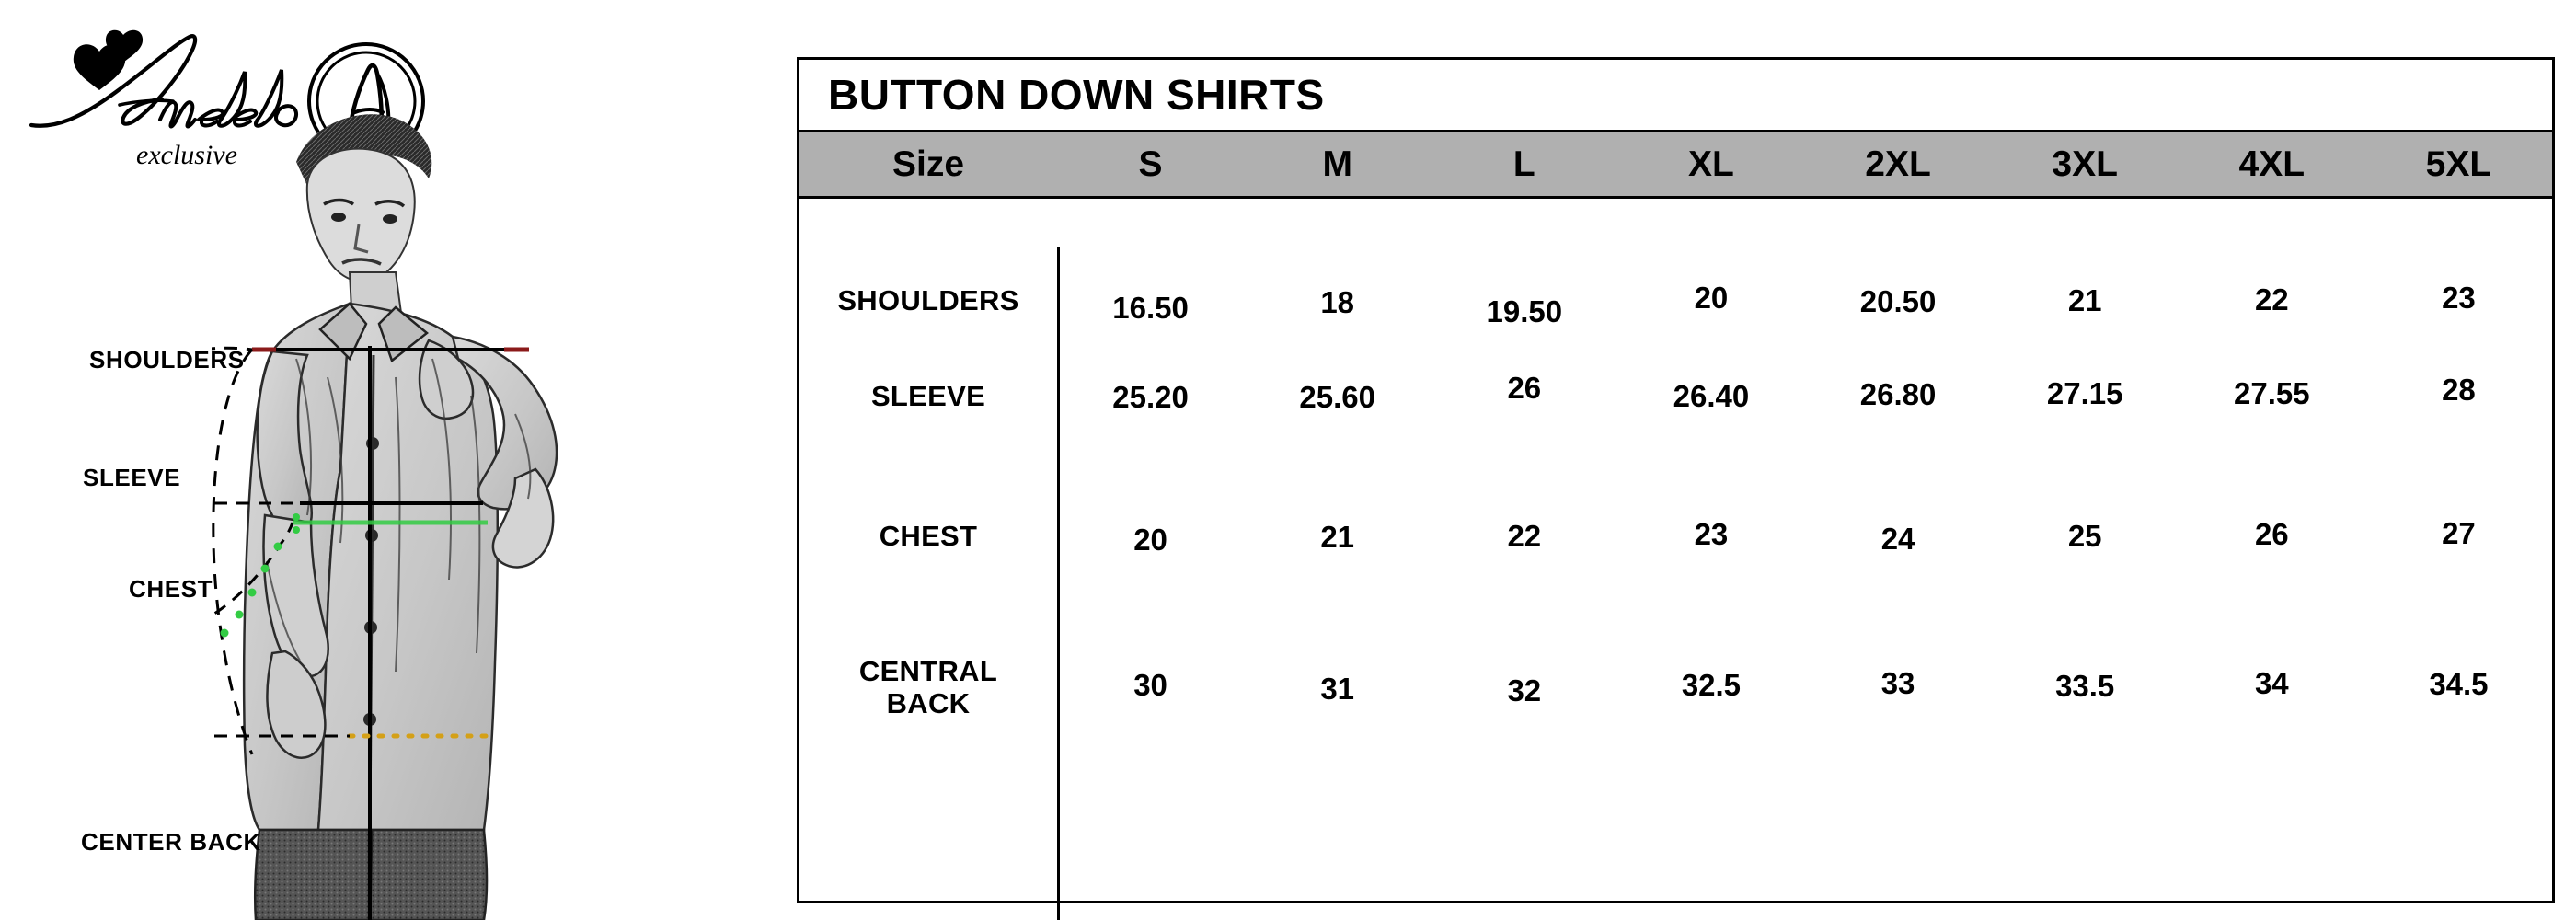  Describe the element at coordinates (360, 214) in the screenshot. I see `face` at that location.